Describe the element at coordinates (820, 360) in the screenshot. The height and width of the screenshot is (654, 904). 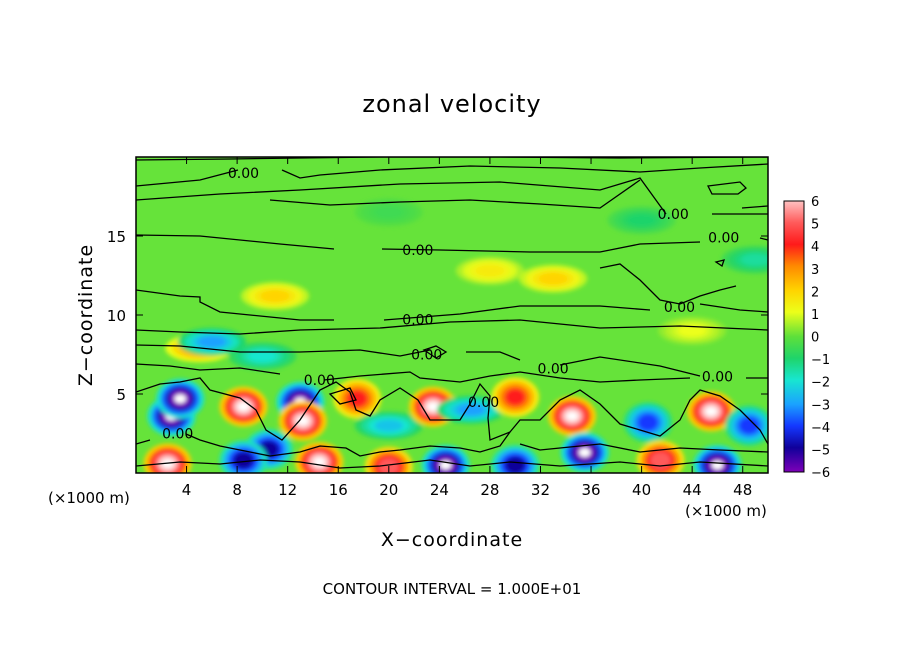
I see `colorbar-tick-label: −1` at that location.